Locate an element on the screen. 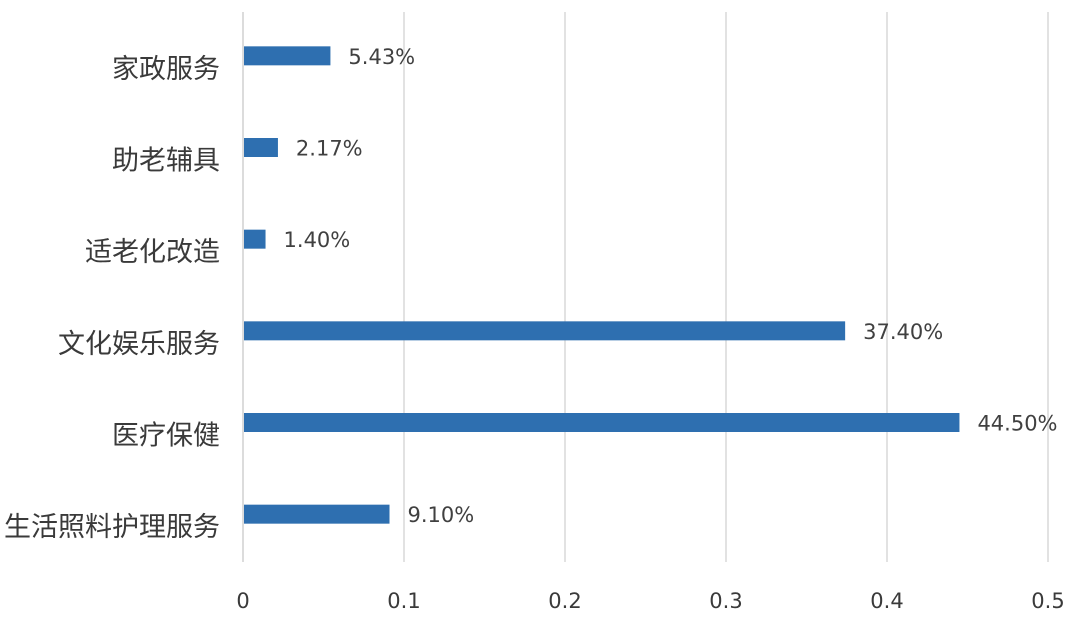 This screenshot has width=1080, height=639. data-label: 9.10% is located at coordinates (441, 515).